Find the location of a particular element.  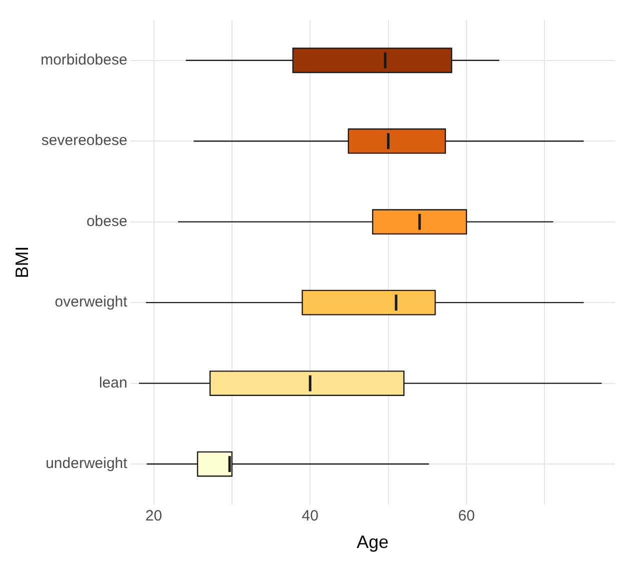

y-tick-label: severeobese is located at coordinates (84, 141).